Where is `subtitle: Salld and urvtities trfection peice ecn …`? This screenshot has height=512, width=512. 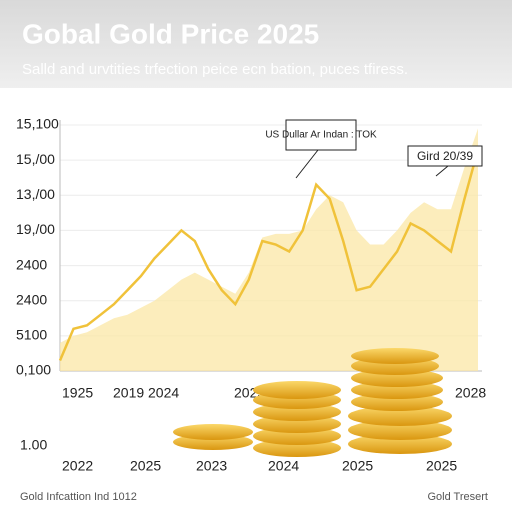
subtitle: Salld and urvtities trfection peice ecn … is located at coordinates (215, 69).